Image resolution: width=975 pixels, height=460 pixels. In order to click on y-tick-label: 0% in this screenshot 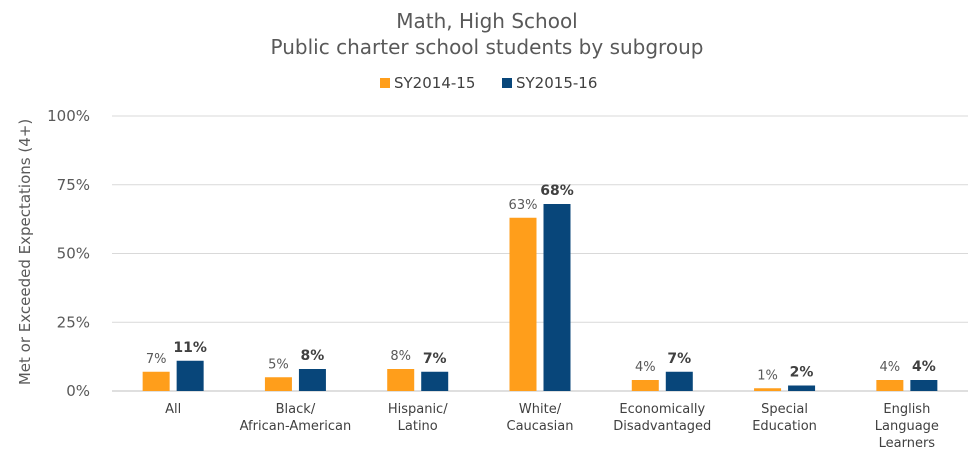, I will do `click(78, 391)`.